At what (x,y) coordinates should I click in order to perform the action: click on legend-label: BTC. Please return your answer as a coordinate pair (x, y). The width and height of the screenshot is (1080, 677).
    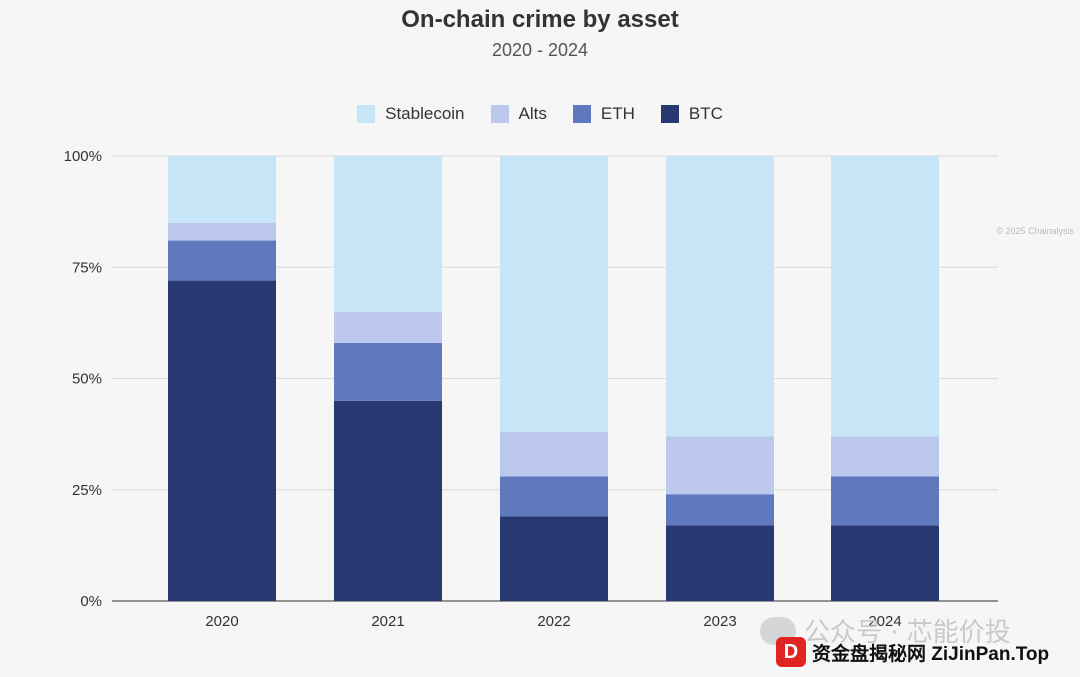
    Looking at the image, I should click on (705, 113).